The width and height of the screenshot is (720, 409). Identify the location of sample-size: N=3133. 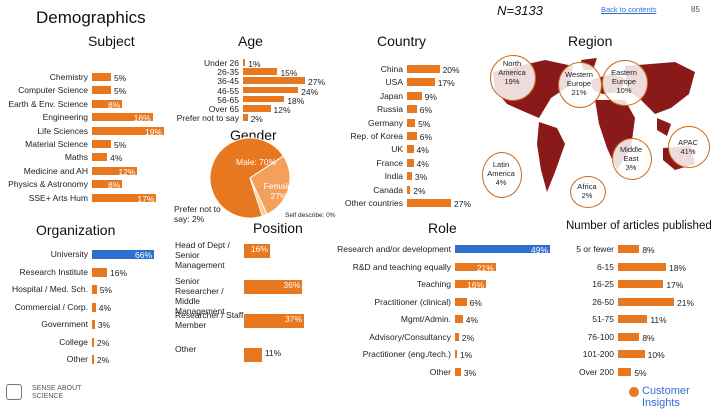
(520, 10).